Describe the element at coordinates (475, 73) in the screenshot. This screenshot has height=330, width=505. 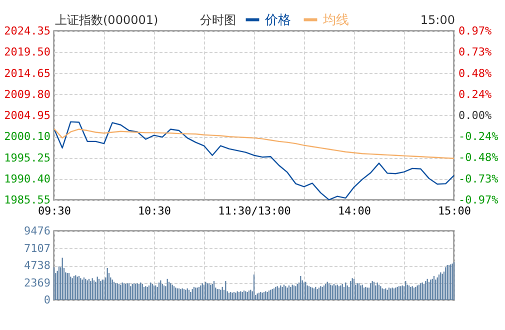
I see `y2-tick-label: 0.48%` at that location.